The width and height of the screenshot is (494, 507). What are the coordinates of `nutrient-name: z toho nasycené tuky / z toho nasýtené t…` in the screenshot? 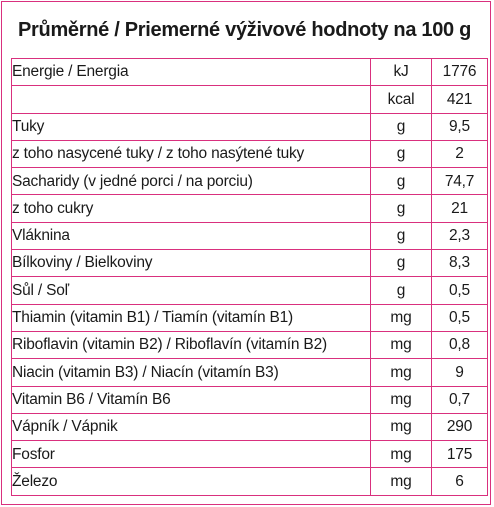 It's located at (191, 154).